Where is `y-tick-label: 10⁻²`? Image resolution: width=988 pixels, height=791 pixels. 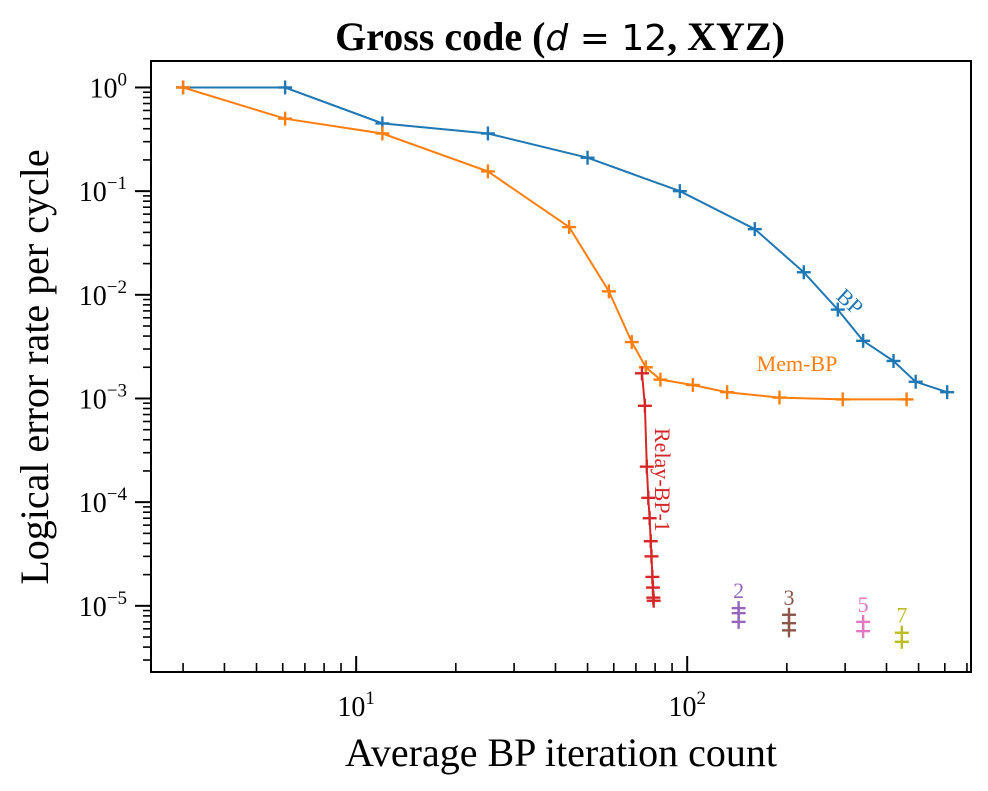
y-tick-label: 10⁻² is located at coordinates (103, 294).